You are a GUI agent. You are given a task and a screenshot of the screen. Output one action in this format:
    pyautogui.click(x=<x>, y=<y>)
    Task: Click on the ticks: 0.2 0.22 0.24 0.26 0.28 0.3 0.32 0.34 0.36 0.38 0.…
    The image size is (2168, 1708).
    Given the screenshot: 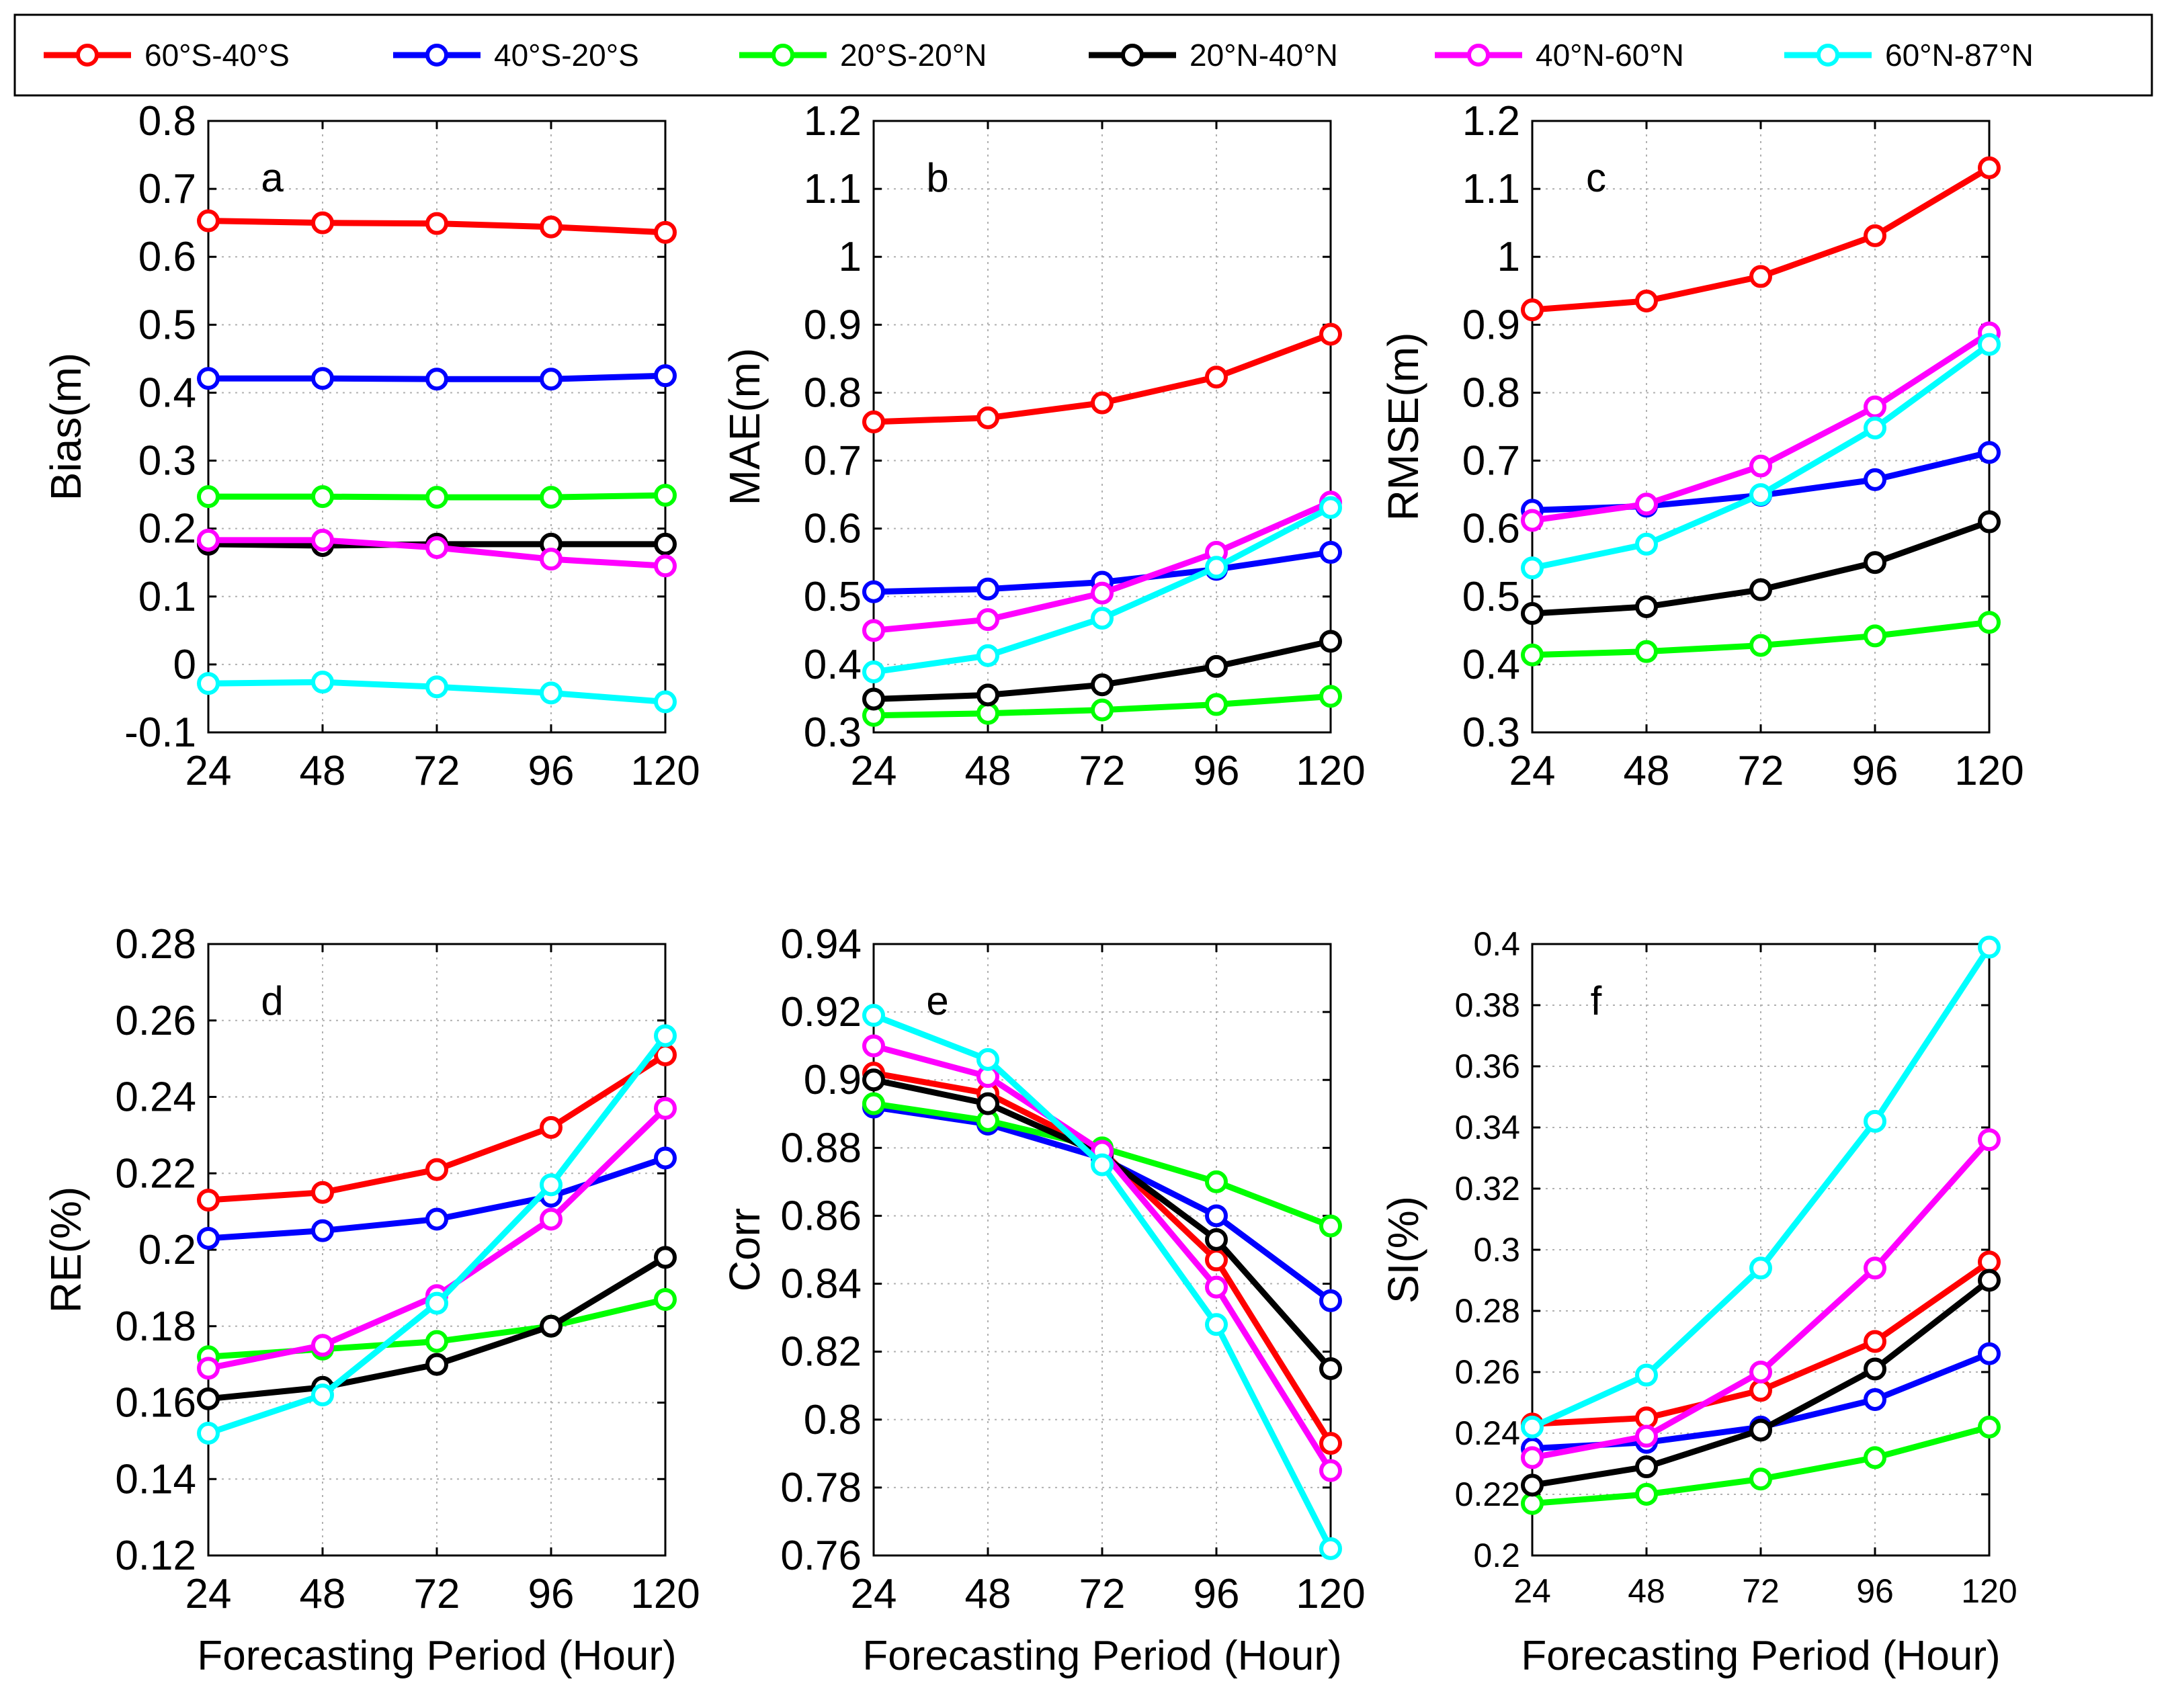 What is the action you would take?
    pyautogui.click(x=1736, y=1267)
    